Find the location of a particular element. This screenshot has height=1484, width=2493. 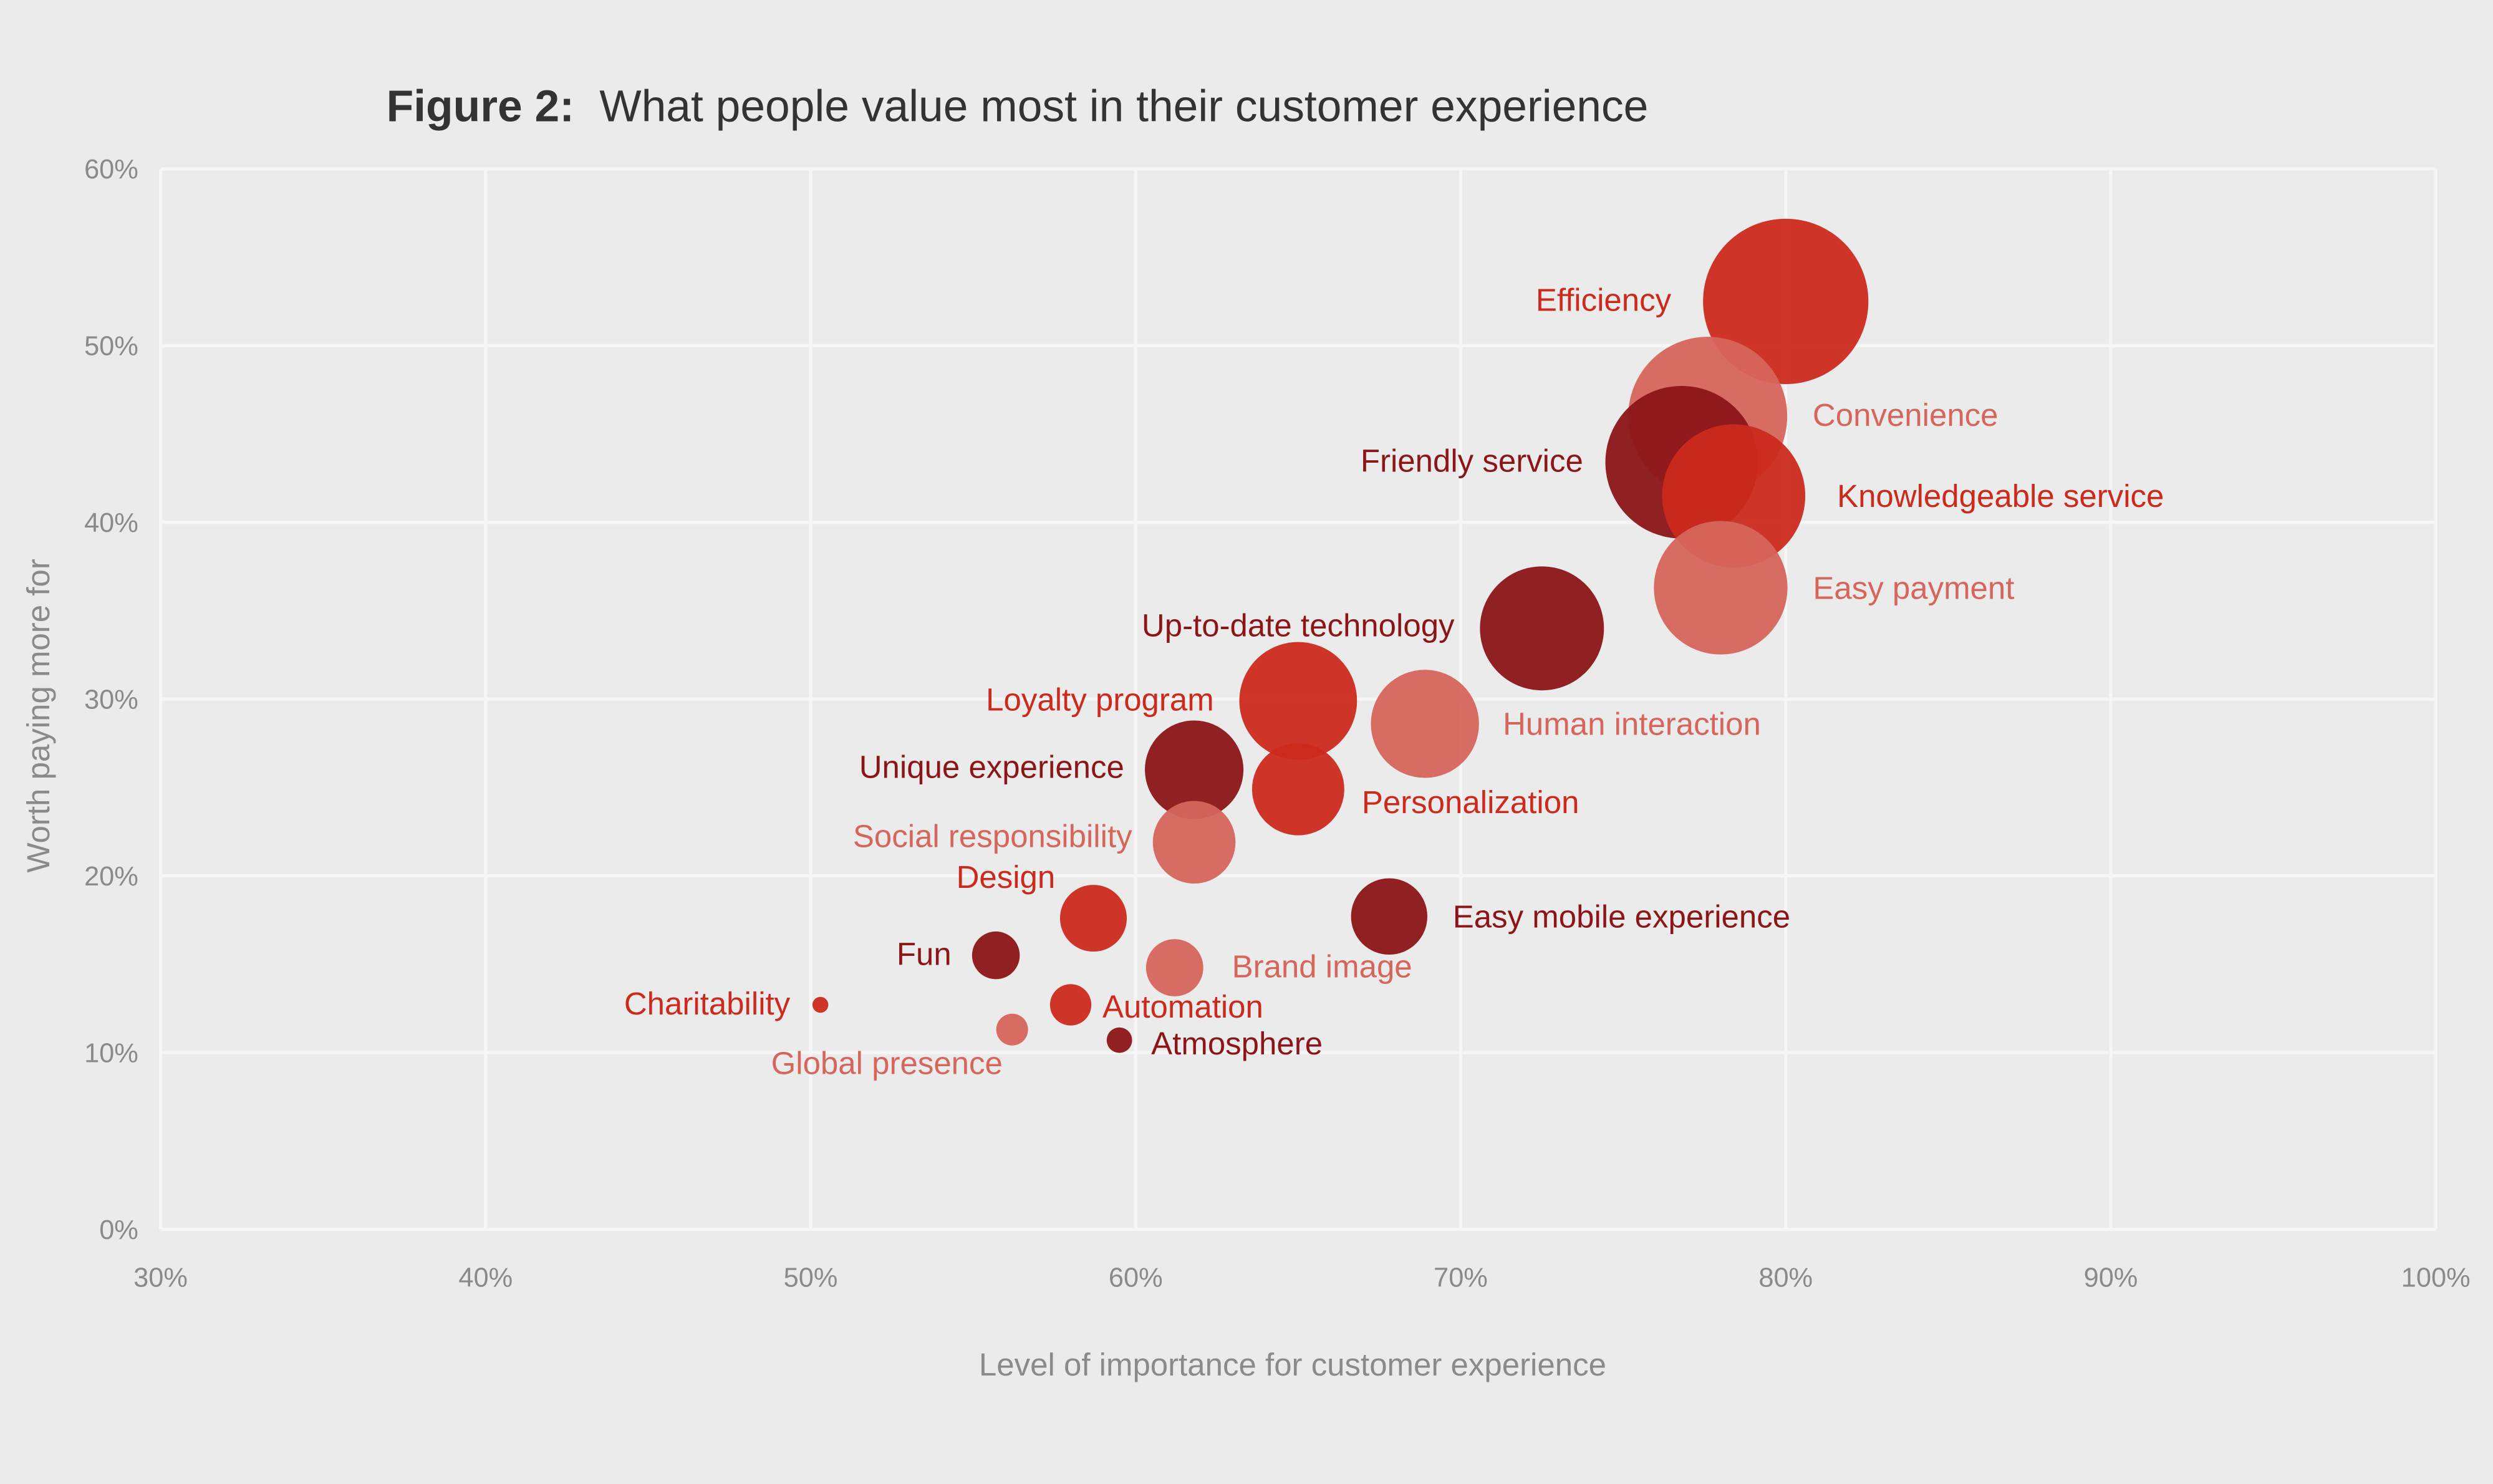

y-tick-label: 60% is located at coordinates (111, 170).